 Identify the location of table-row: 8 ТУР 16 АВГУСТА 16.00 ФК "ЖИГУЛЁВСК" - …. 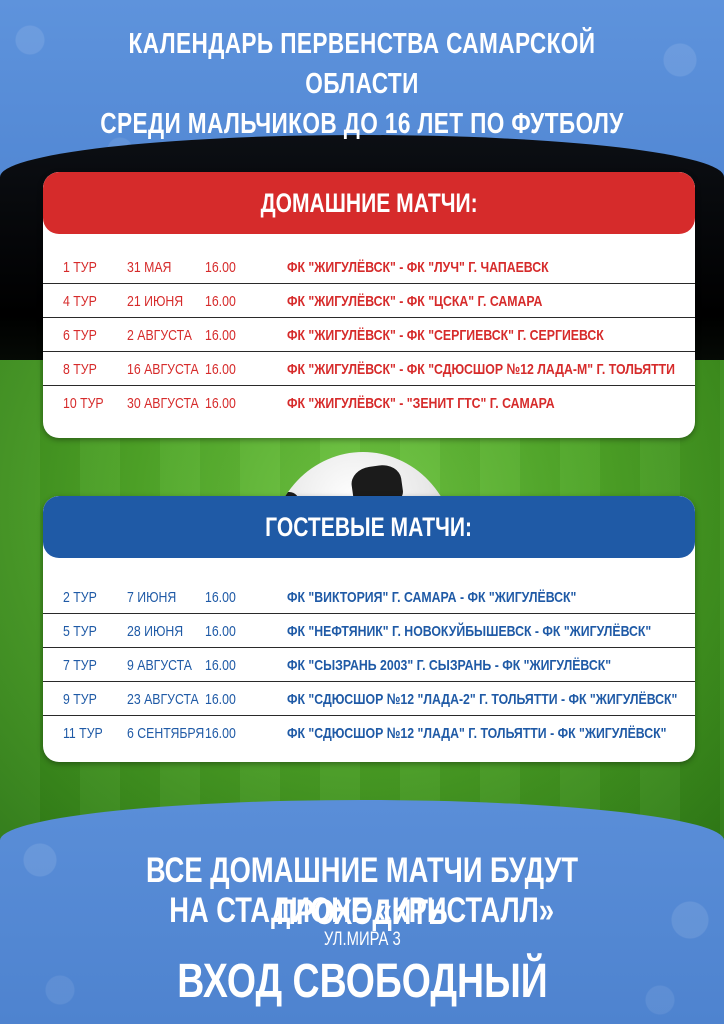
(369, 369).